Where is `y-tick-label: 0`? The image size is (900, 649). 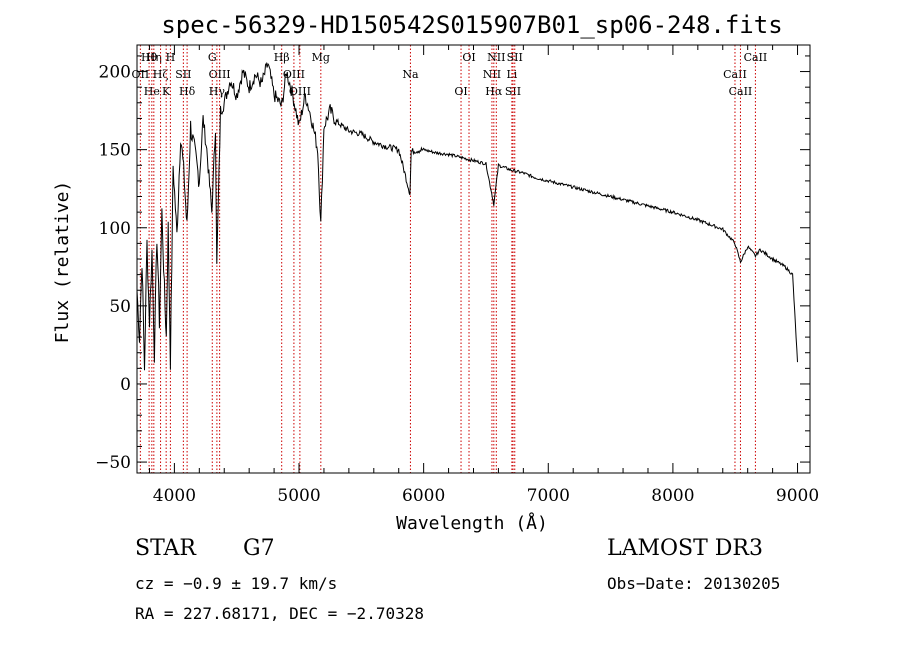 y-tick-label: 0 is located at coordinates (125, 385).